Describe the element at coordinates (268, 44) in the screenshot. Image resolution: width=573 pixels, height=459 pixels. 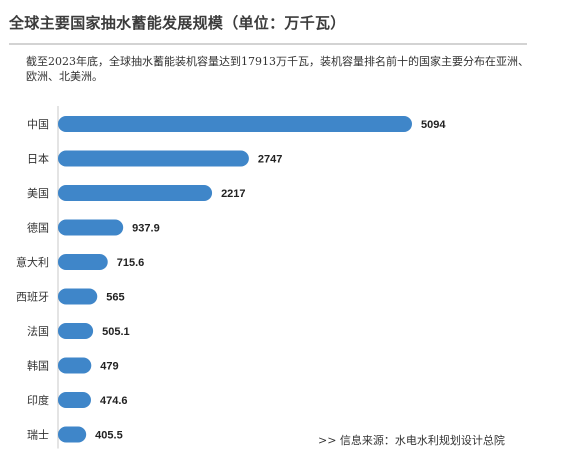
I see `title-divider` at that location.